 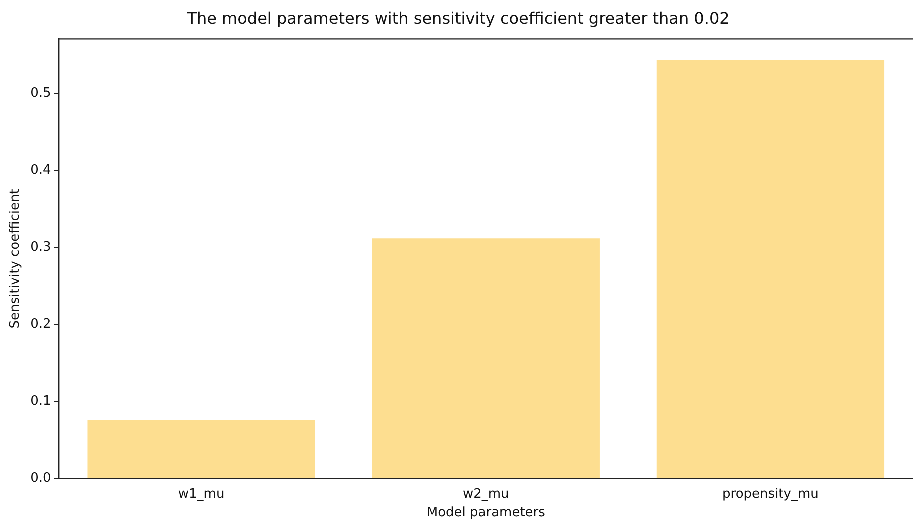 What do you see at coordinates (41, 402) in the screenshot?
I see `y-tick-label: 0.1` at bounding box center [41, 402].